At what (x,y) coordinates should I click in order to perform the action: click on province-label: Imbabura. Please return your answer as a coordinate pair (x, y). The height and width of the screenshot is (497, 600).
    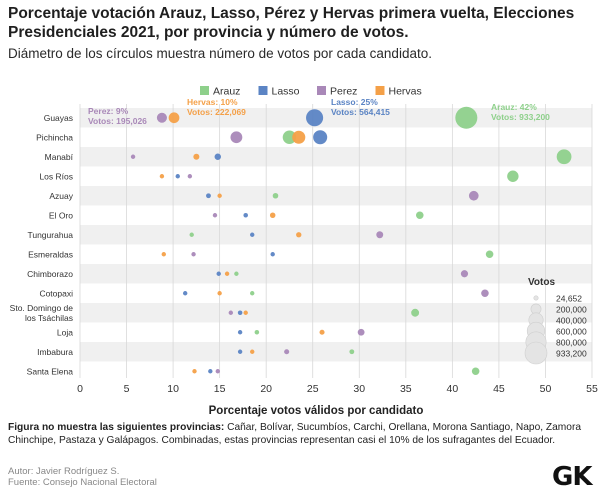
    Looking at the image, I should click on (55, 352).